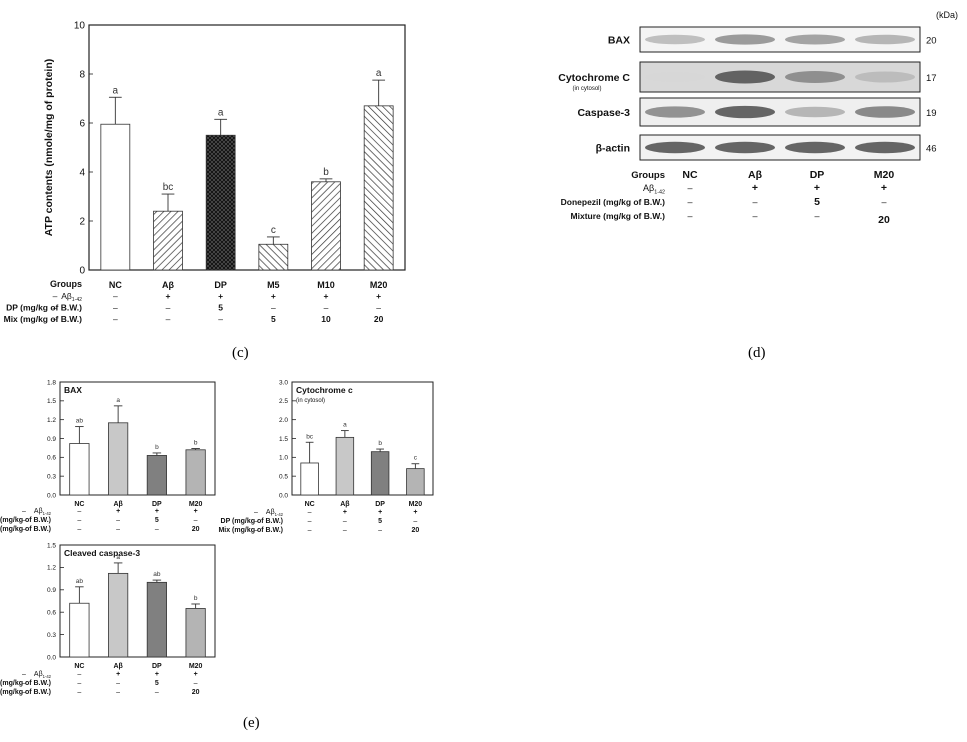 The height and width of the screenshot is (742, 967). What do you see at coordinates (51, 590) in the screenshot?
I see `y-tick-label: 0.9` at bounding box center [51, 590].